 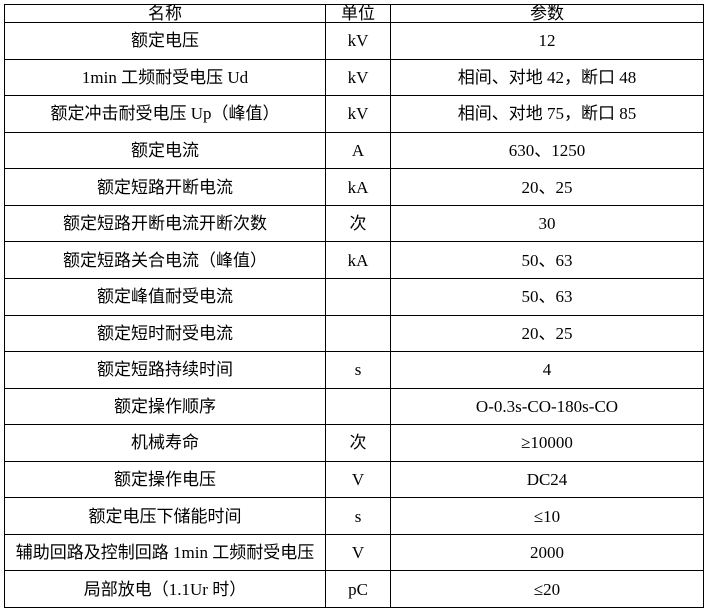 I want to click on table-row: 额定短路持续时间 s 4, so click(x=354, y=370).